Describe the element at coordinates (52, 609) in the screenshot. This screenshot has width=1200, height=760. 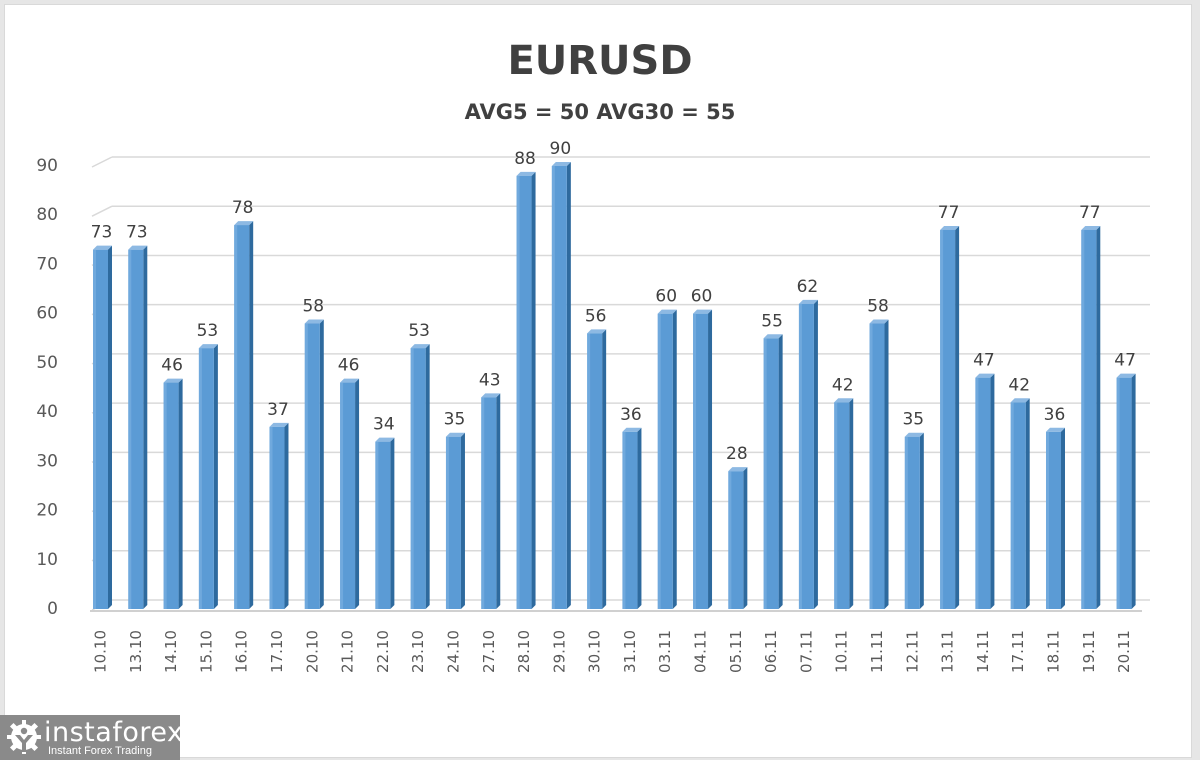
I see `y-tick-label: 0` at that location.